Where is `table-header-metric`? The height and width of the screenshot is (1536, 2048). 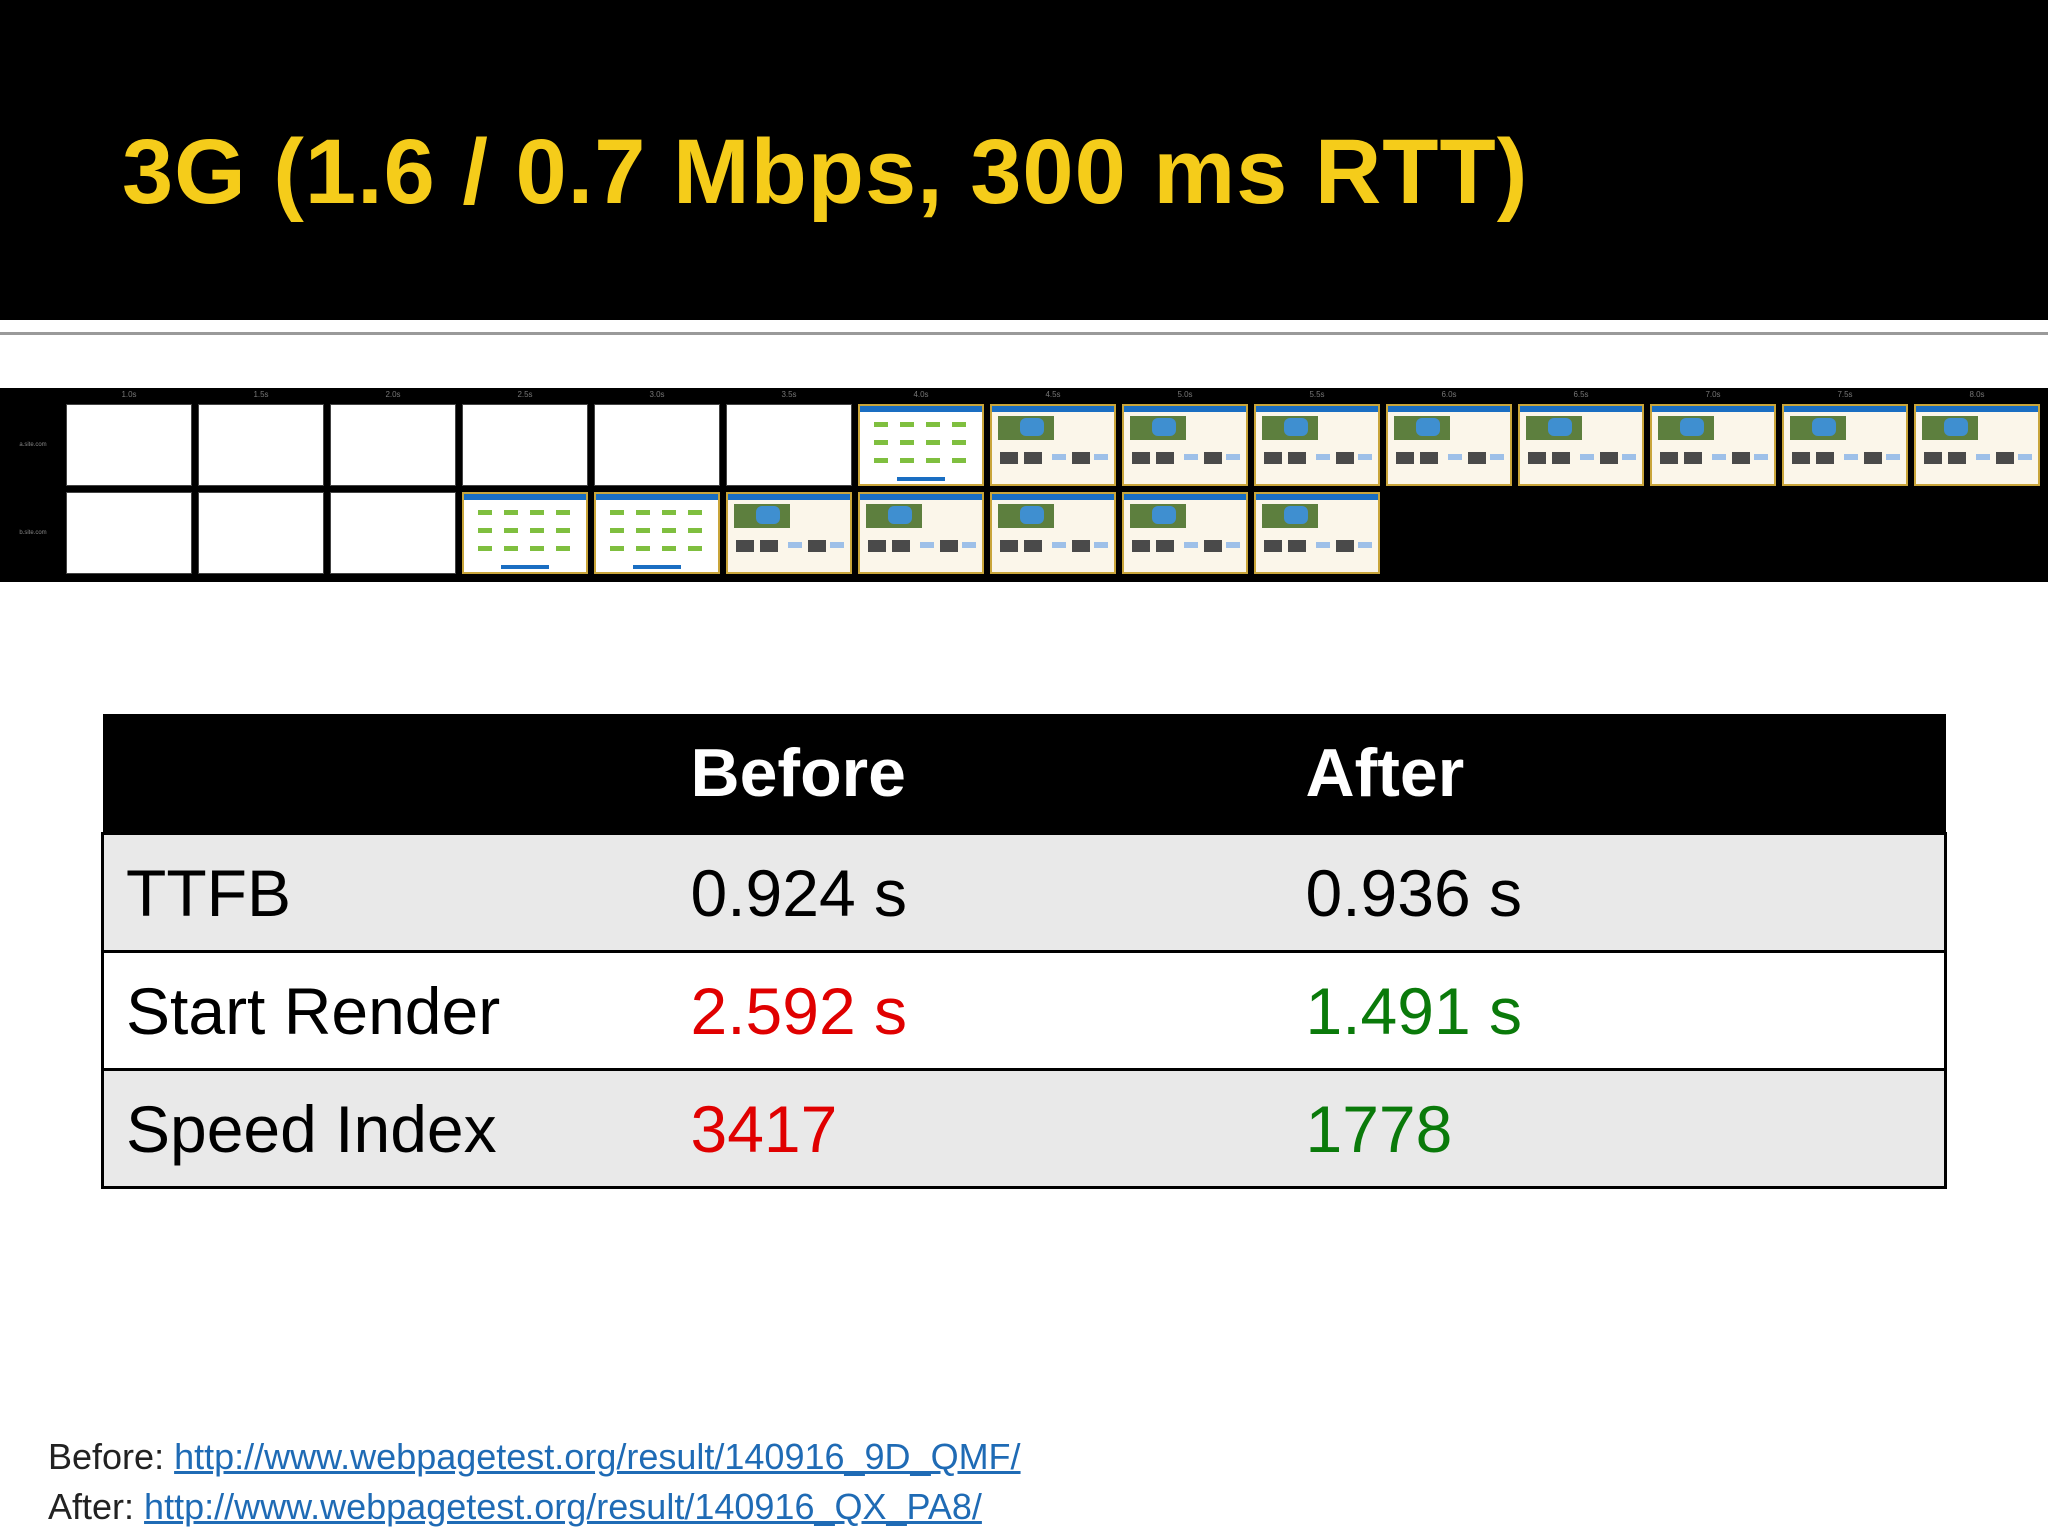 table-header-metric is located at coordinates (396, 774).